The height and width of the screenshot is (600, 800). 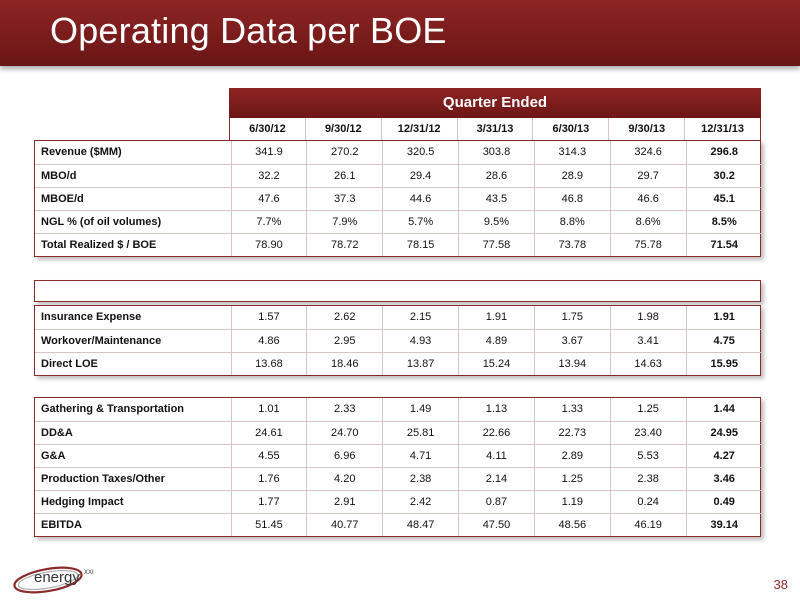 What do you see at coordinates (344, 198) in the screenshot?
I see `table-cell: 37.3` at bounding box center [344, 198].